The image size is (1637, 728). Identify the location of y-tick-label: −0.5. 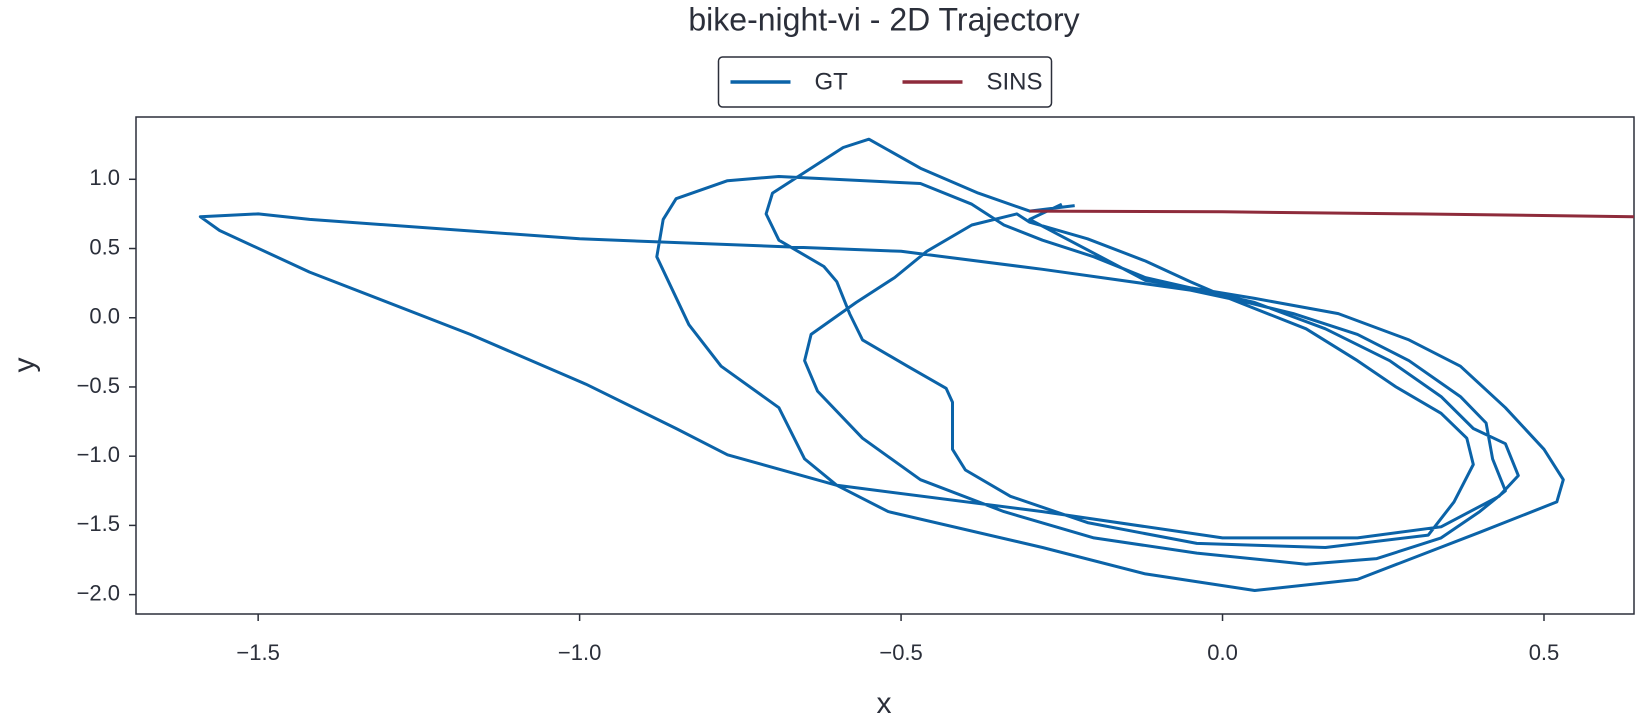
(98, 385).